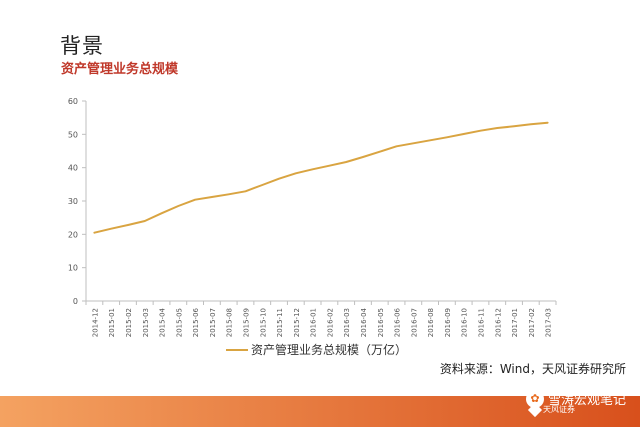 This screenshot has width=640, height=427. I want to click on wechat-icon: ✿, so click(534, 398).